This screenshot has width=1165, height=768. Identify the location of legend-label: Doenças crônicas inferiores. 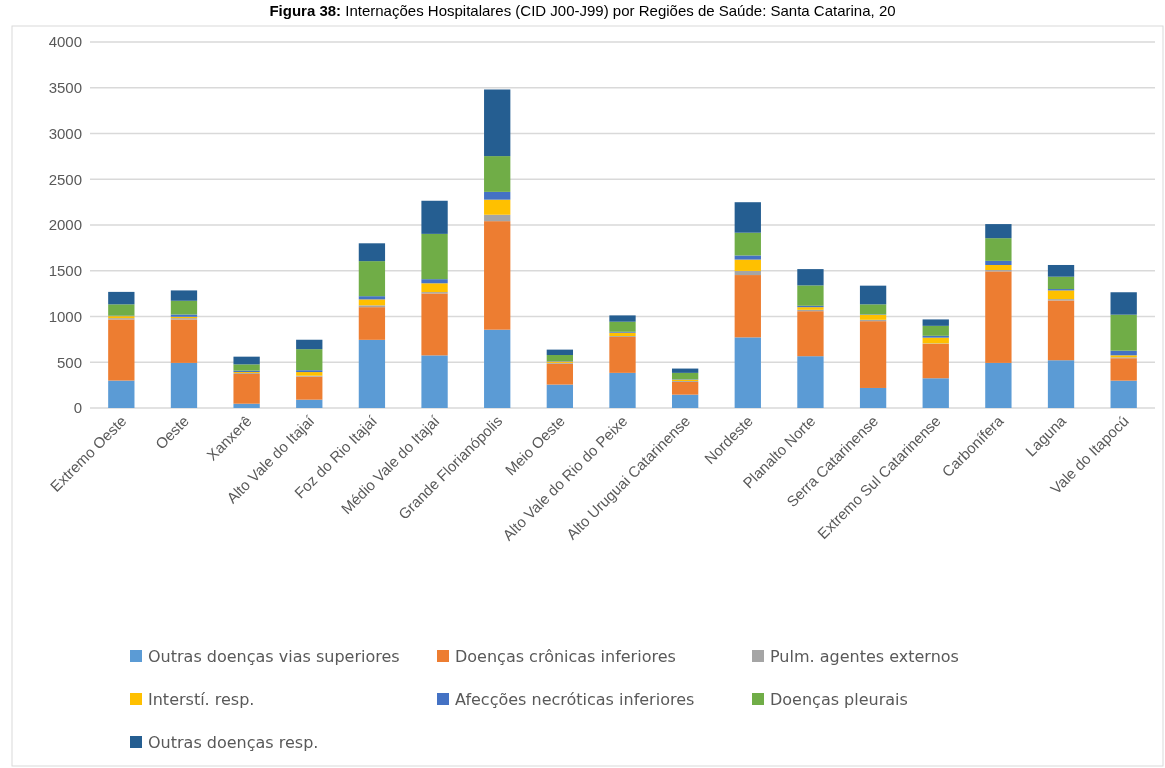
(565, 656).